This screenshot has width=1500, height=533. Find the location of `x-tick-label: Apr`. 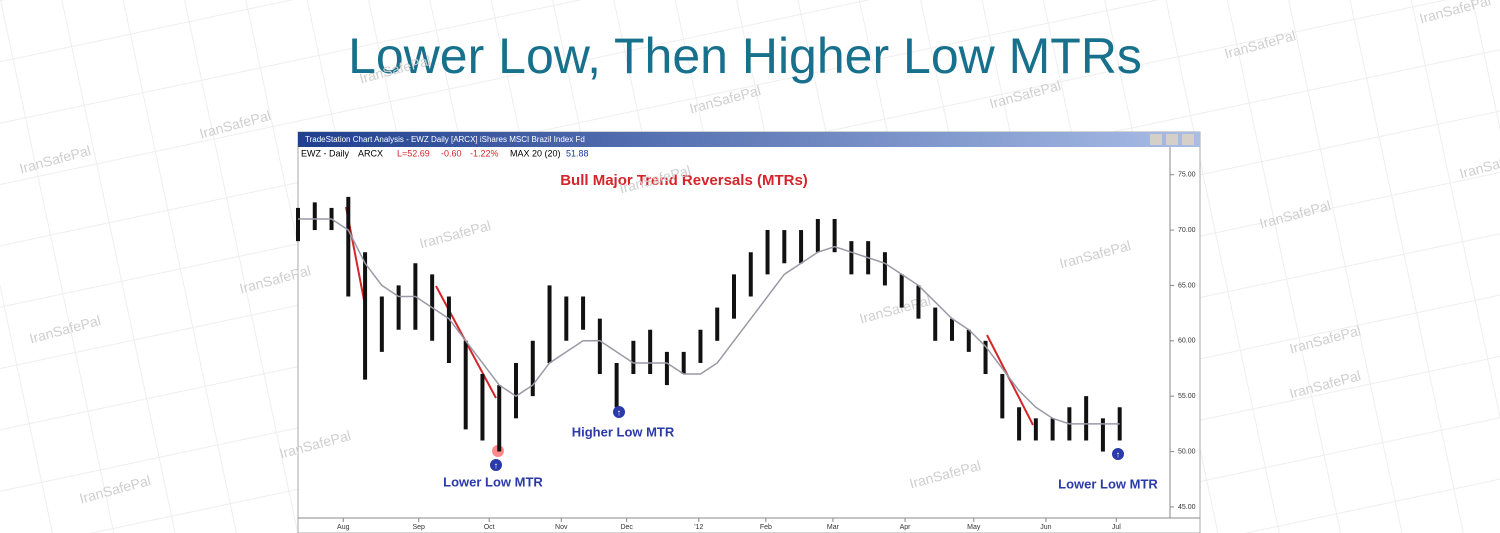

x-tick-label: Apr is located at coordinates (906, 527).